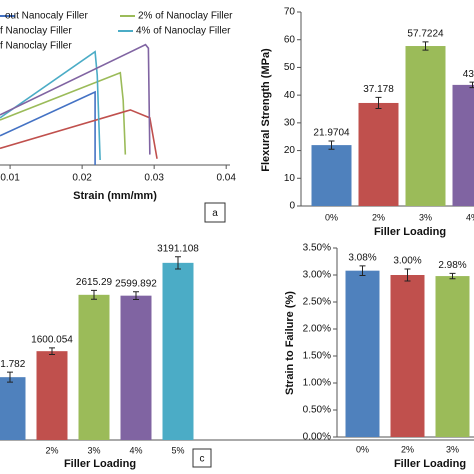 The width and height of the screenshot is (474, 474). Describe the element at coordinates (154, 178) in the screenshot. I see `x-tick-label: 0.03` at that location.